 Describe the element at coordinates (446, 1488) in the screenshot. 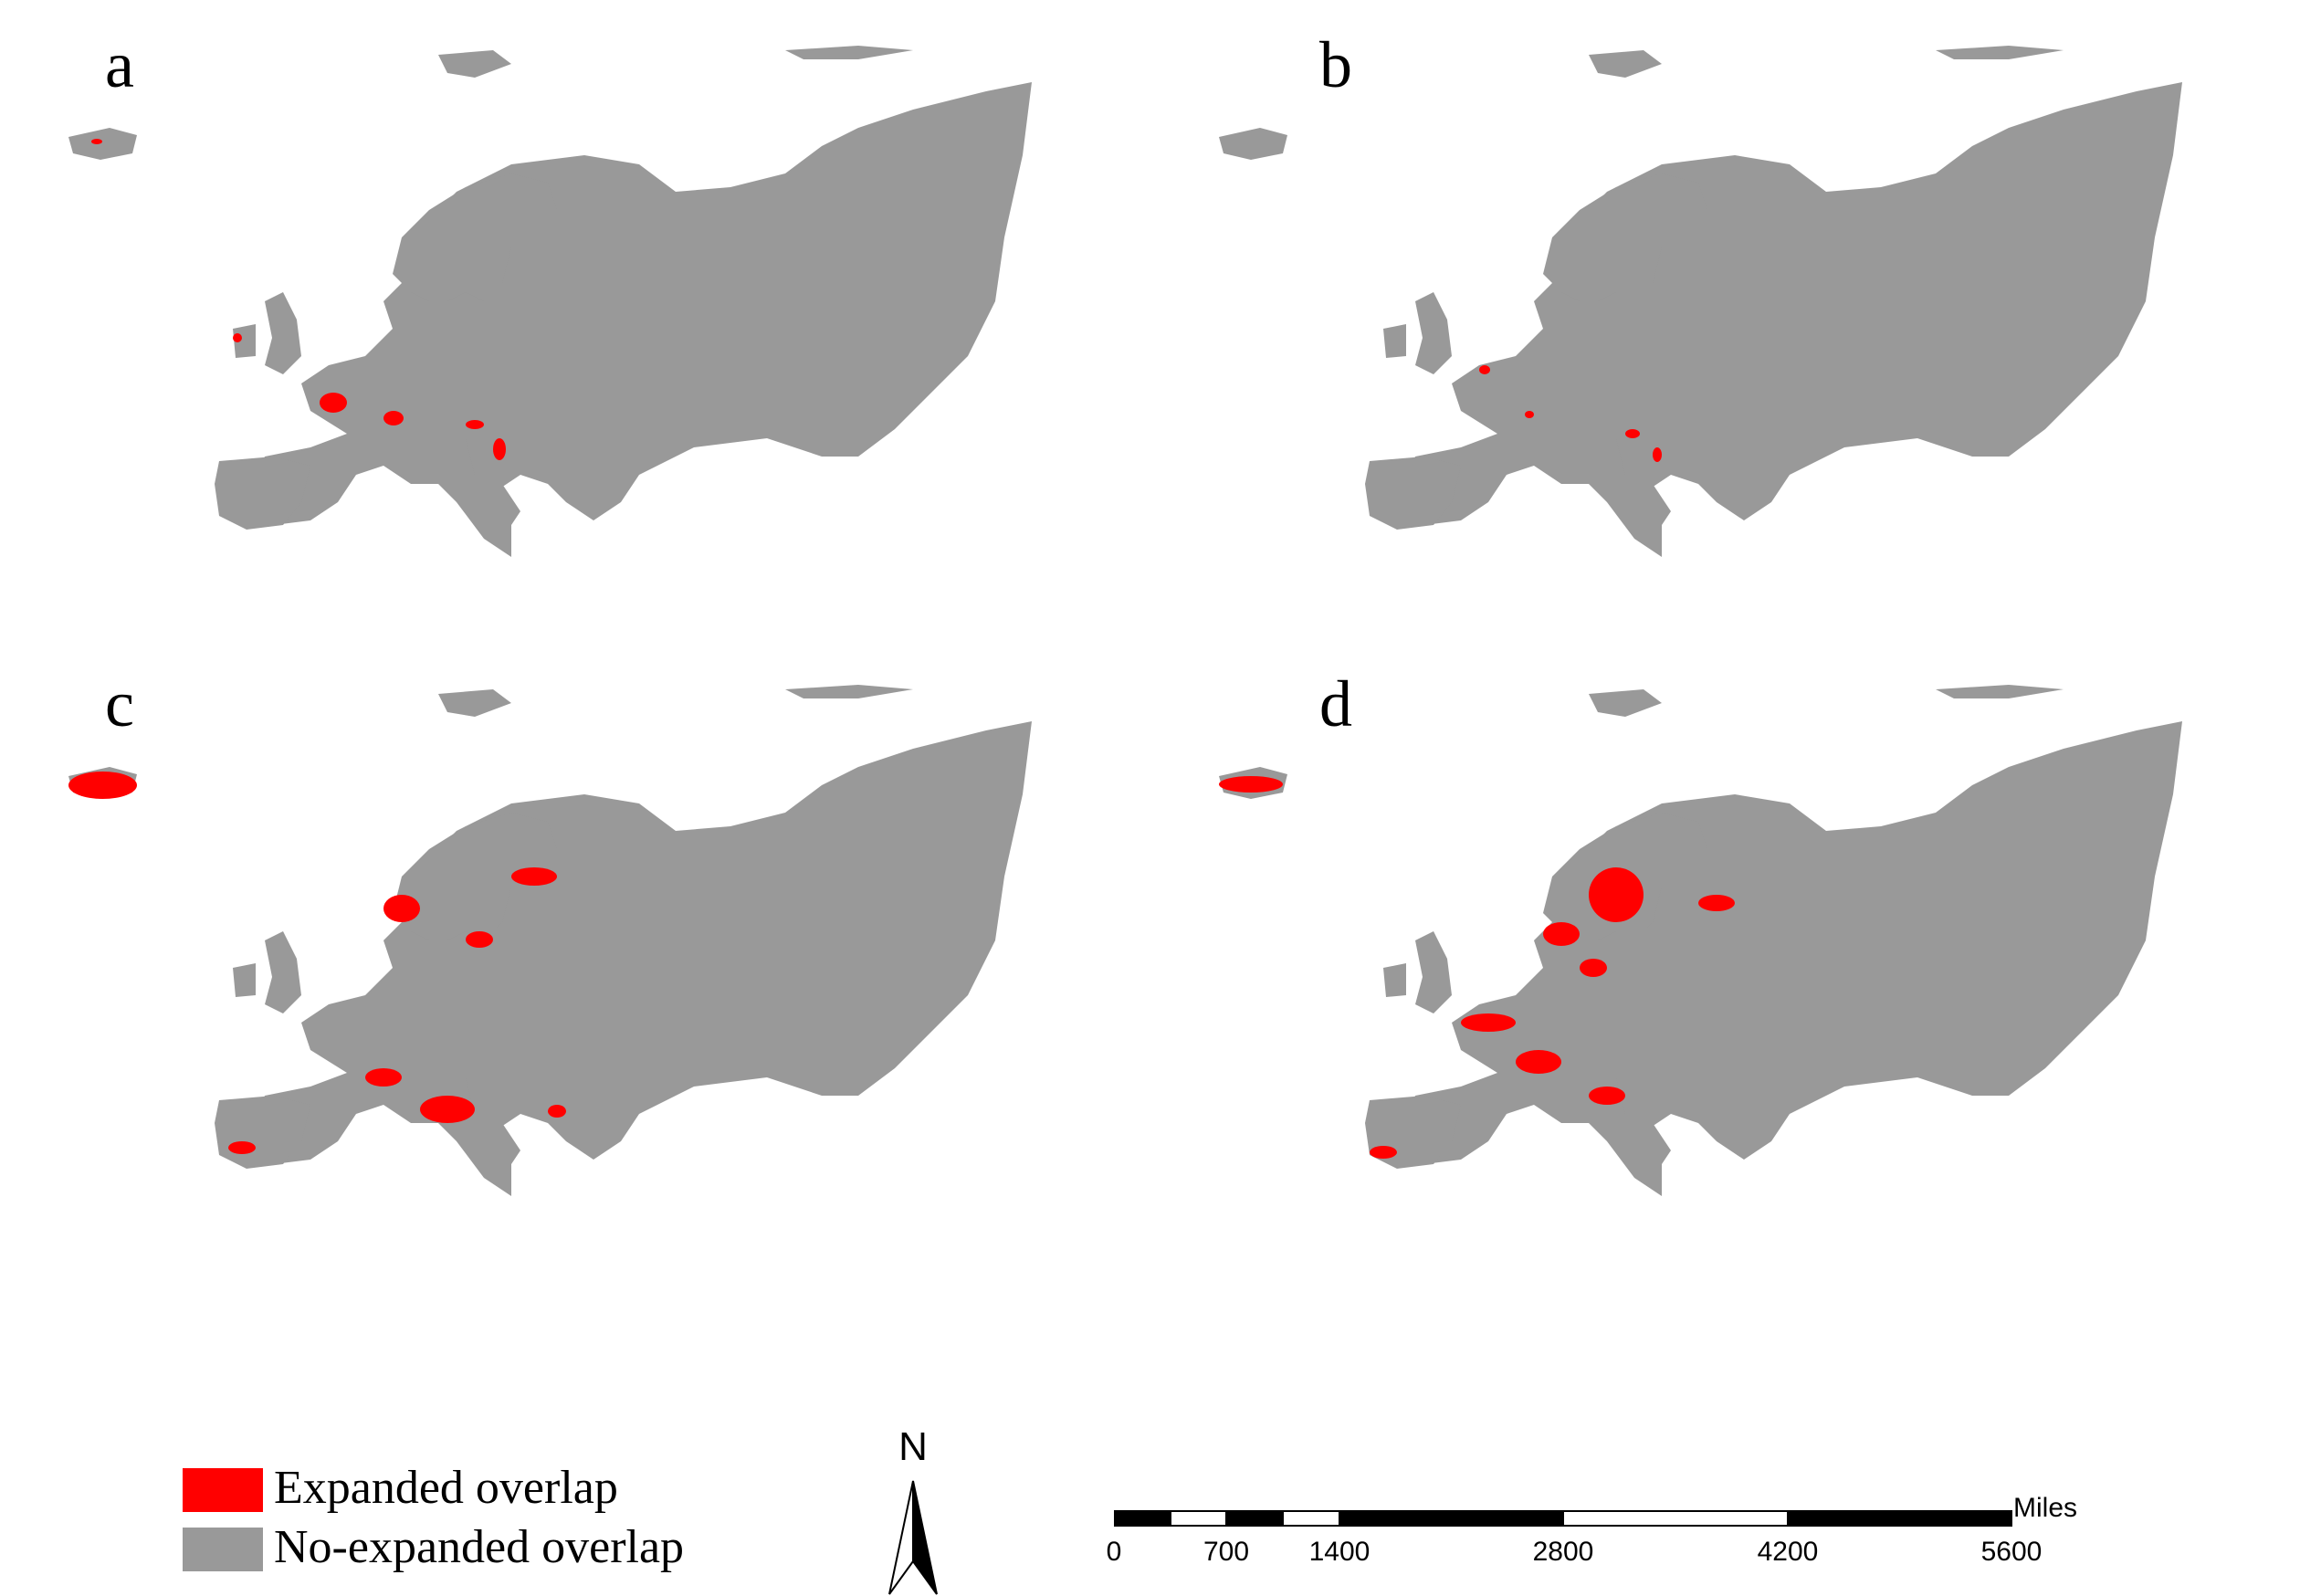

I see `legend-label-expanded: Expanded overlap` at that location.